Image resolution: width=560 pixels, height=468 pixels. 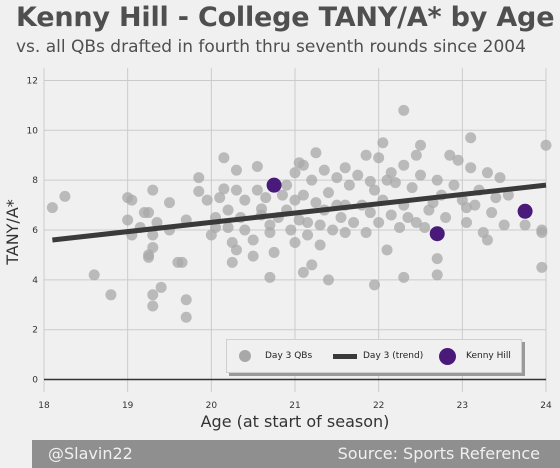 I want to click on legend-dot-icon, so click(x=245, y=356).